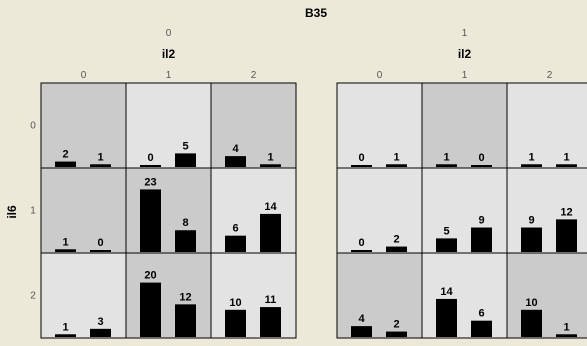 Image resolution: width=587 pixels, height=346 pixels. I want to click on bar-value-label: 23, so click(150, 182).